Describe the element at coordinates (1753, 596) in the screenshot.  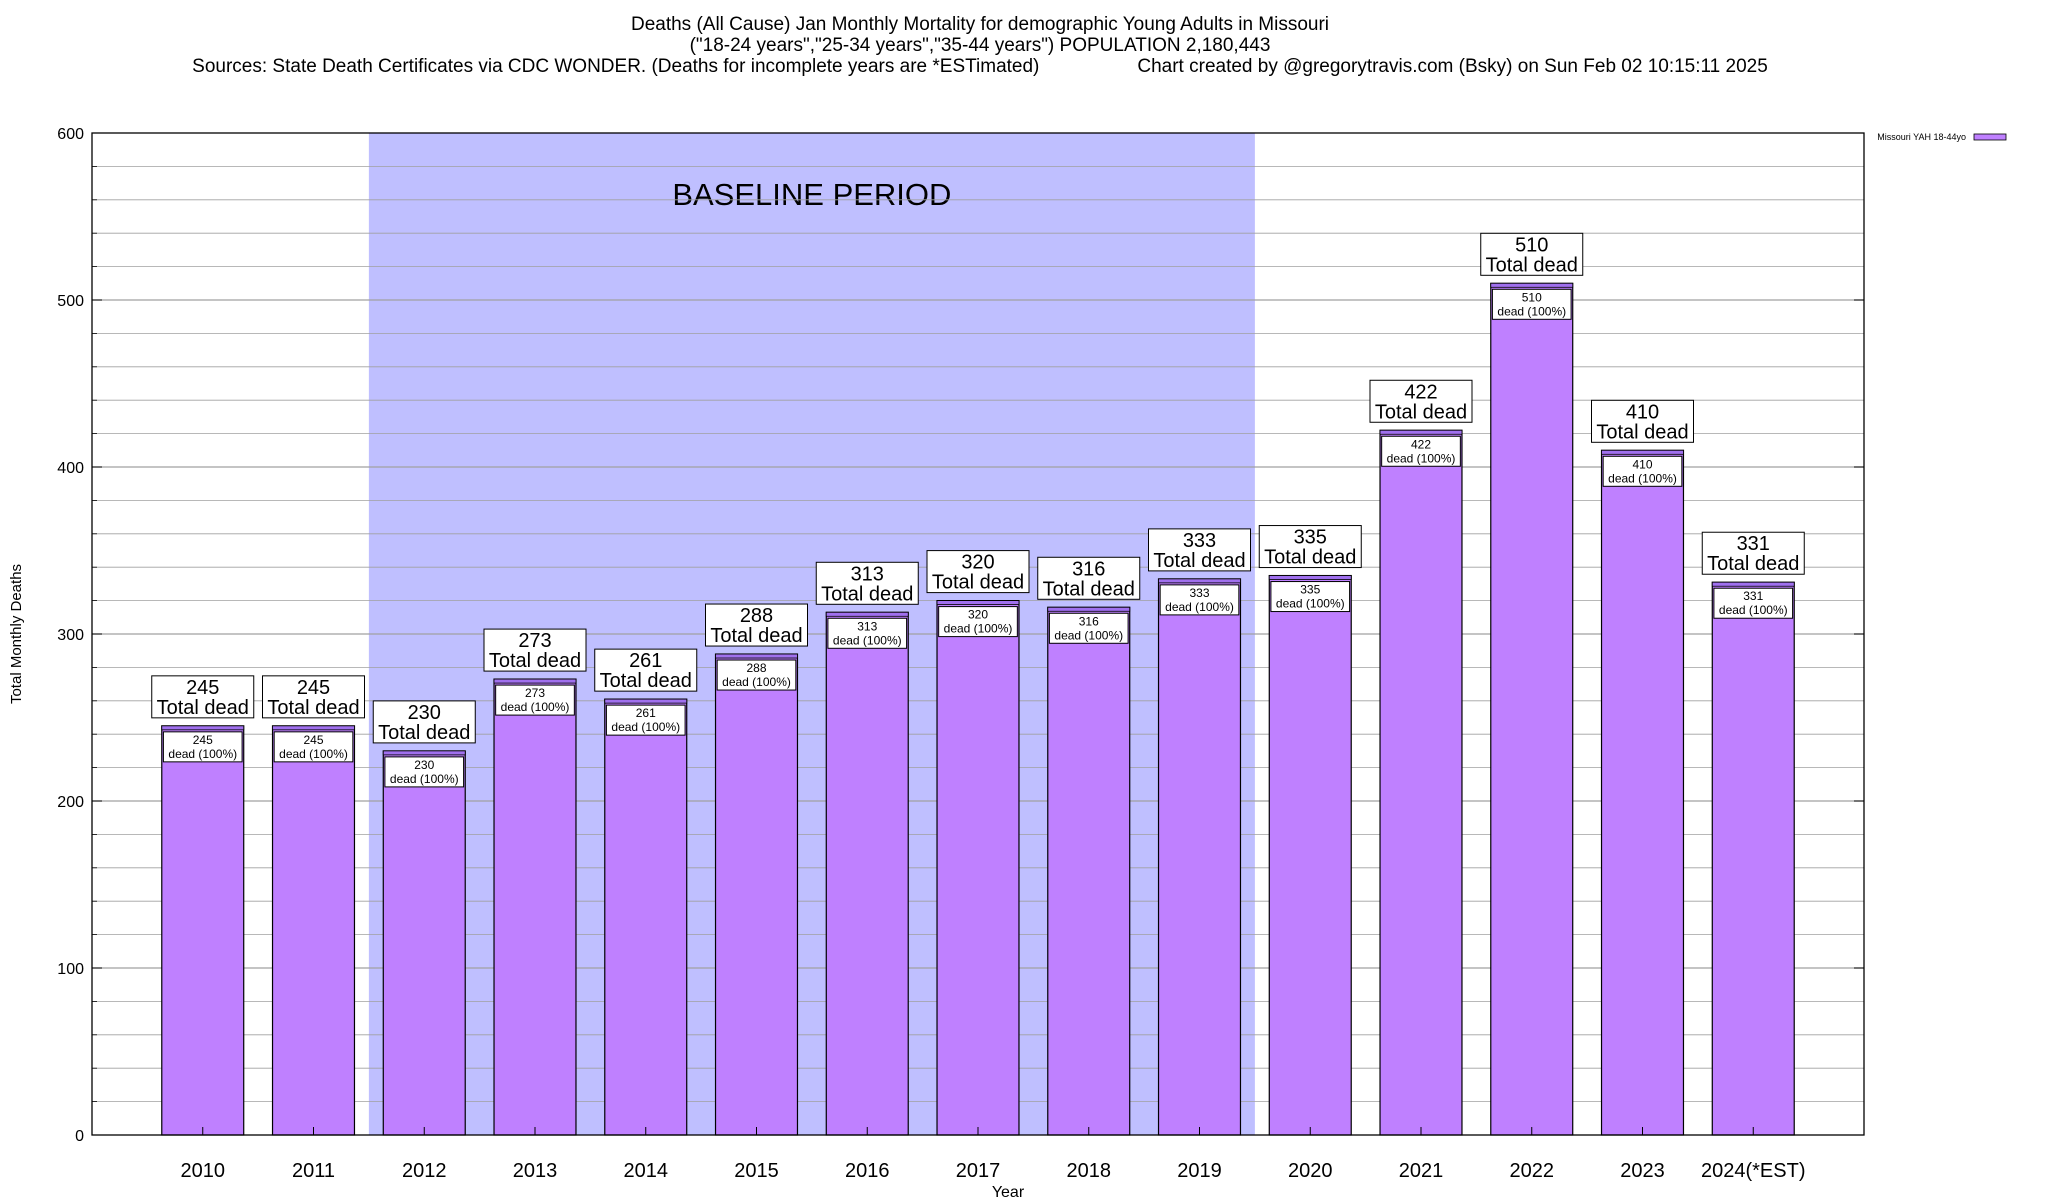
I see `inner-value-label: 331` at that location.